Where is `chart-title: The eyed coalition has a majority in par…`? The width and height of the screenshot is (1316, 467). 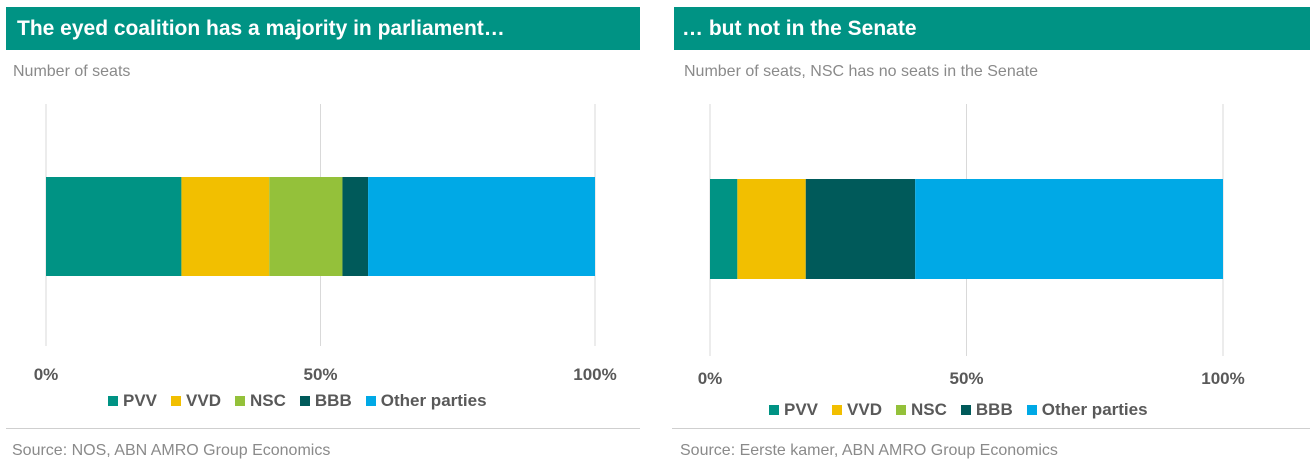
chart-title: The eyed coalition has a majority in par… is located at coordinates (323, 28).